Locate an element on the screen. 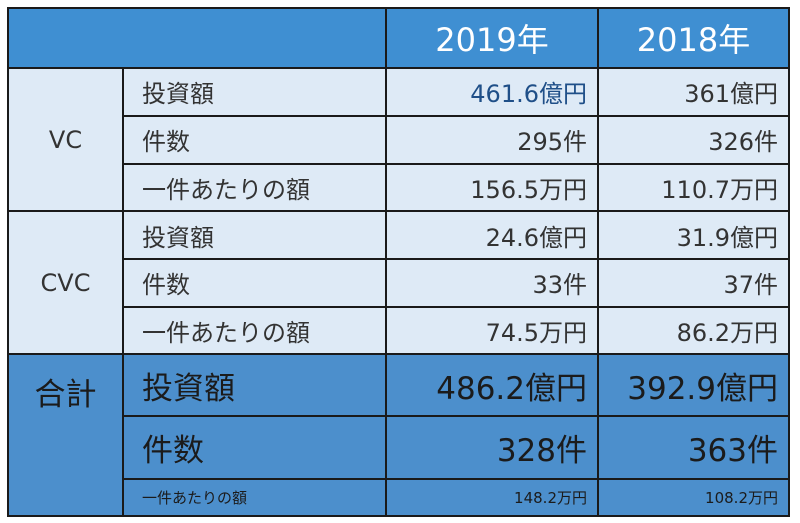  table-row: 一件あたりの額 74.5万円 86.2万円 is located at coordinates (399, 330).